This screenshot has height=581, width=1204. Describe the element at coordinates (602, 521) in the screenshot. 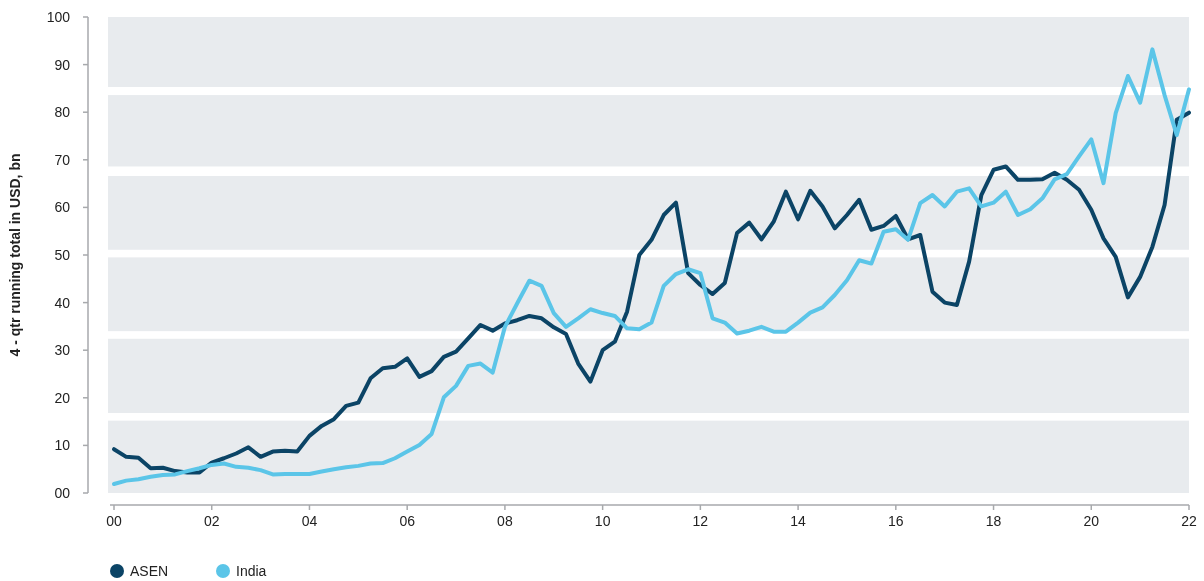

I see `x-tick-label: 10` at that location.